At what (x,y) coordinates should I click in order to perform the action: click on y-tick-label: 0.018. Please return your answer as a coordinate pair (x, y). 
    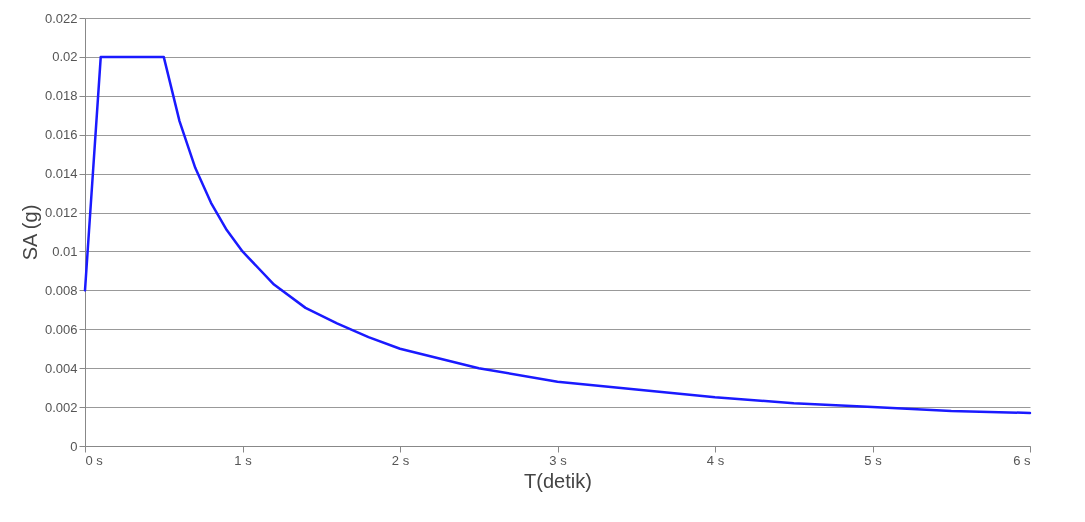
    Looking at the image, I should click on (61, 96).